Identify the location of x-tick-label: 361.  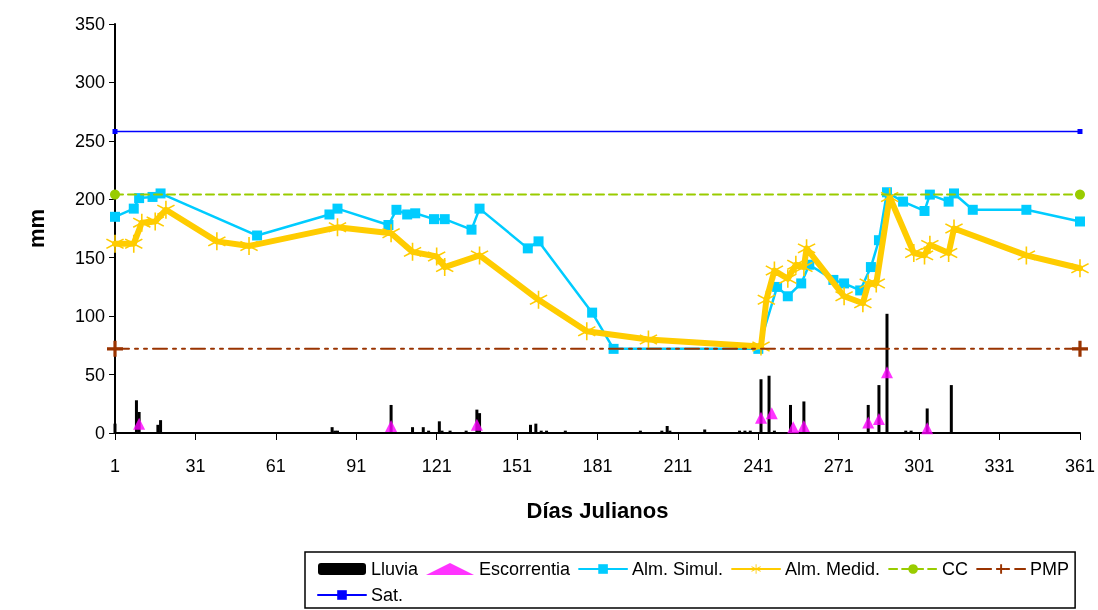
(1080, 466).